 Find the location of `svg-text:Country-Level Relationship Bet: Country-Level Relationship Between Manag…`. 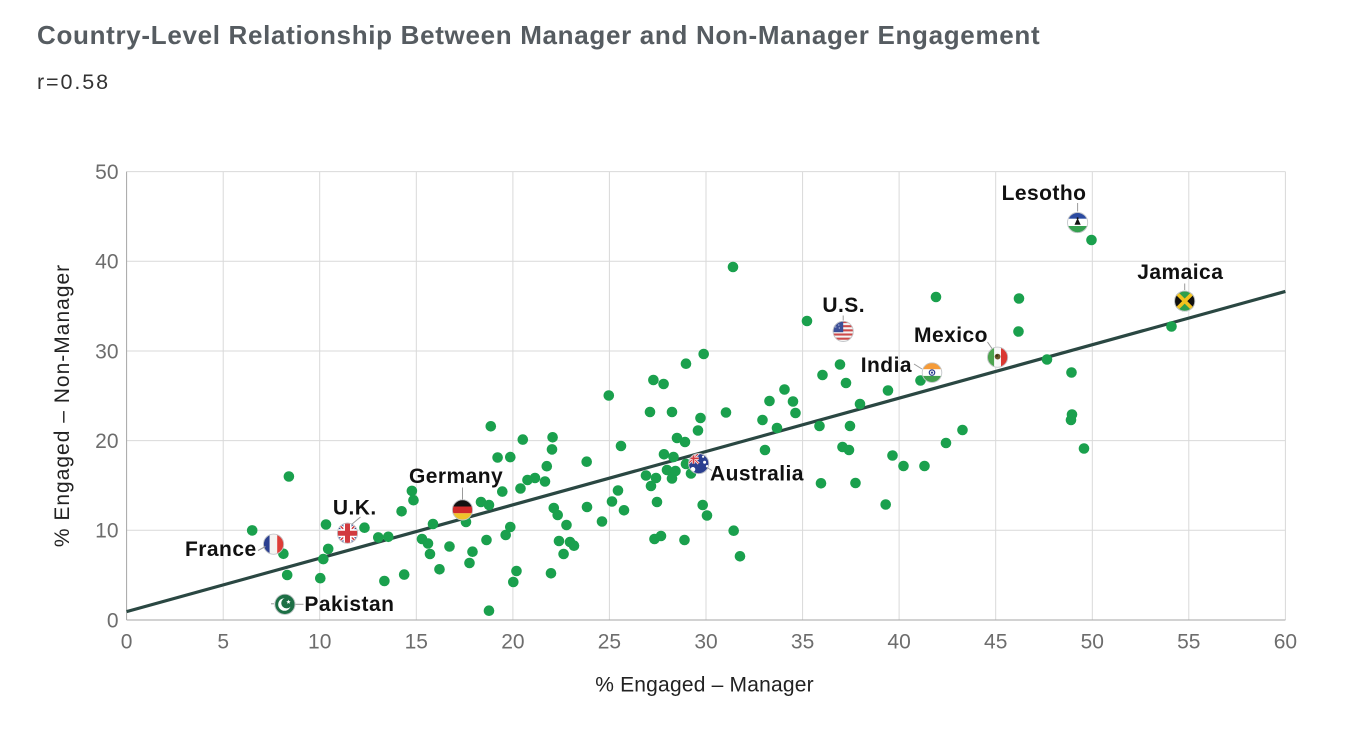

svg-text:Country-Level Relationship Bet: Country-Level Relationship Between Manag… is located at coordinates (538, 35).